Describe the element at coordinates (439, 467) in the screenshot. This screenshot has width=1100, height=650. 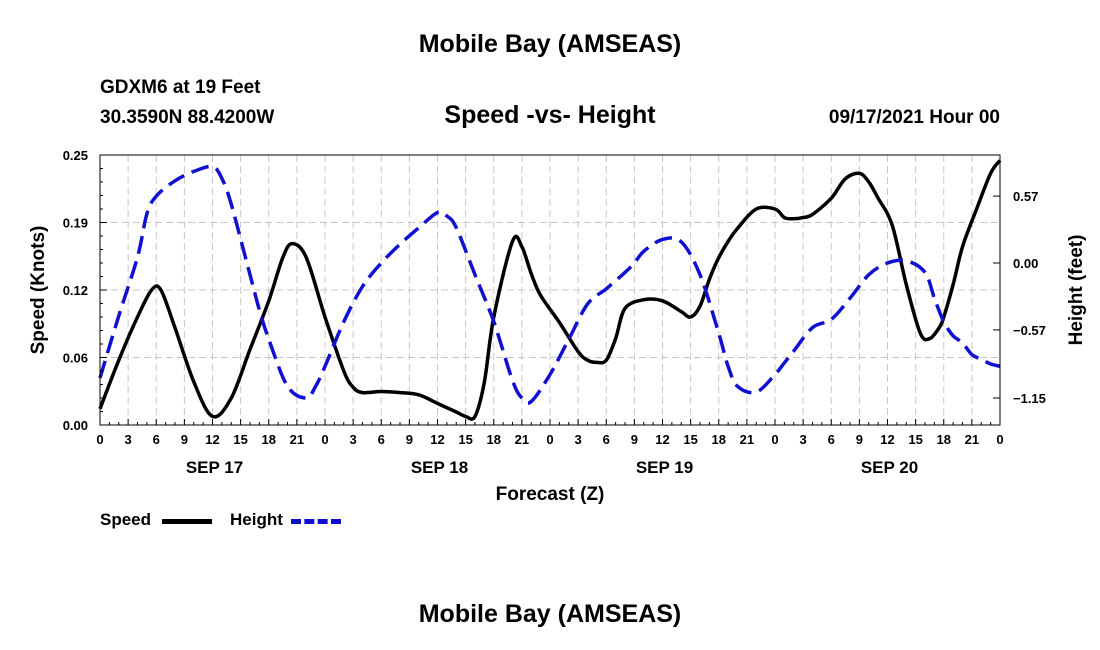
I see `x-date-label: SEP 18` at that location.